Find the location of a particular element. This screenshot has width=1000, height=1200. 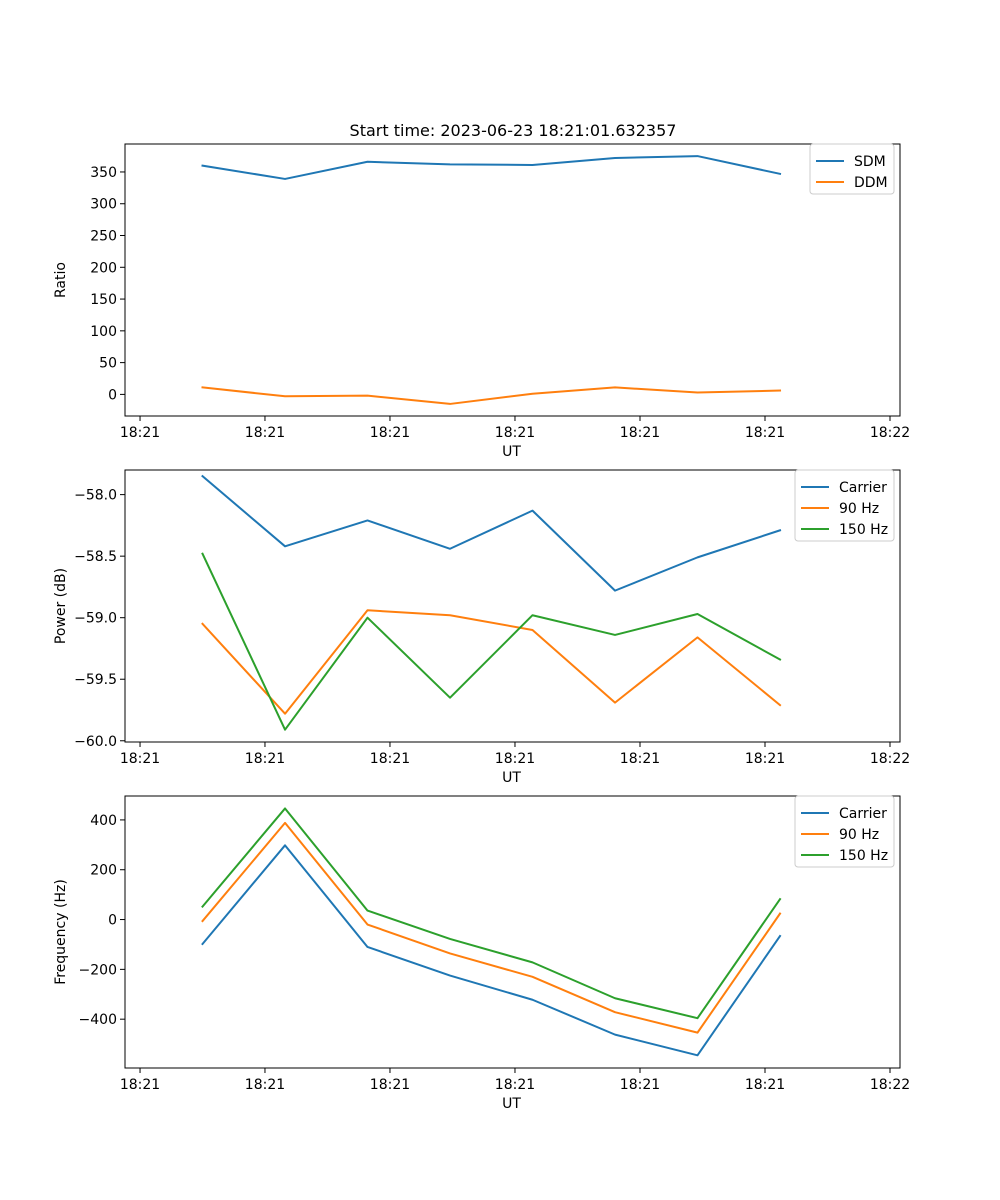

y-tick-label: −58.0 is located at coordinates (95, 496).